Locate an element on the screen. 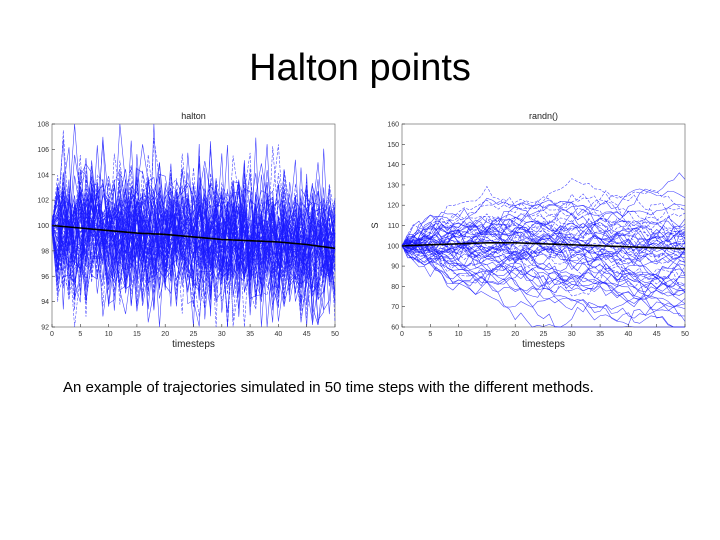 Image resolution: width=720 pixels, height=540 pixels. y-tick-label: 98 is located at coordinates (45, 251).